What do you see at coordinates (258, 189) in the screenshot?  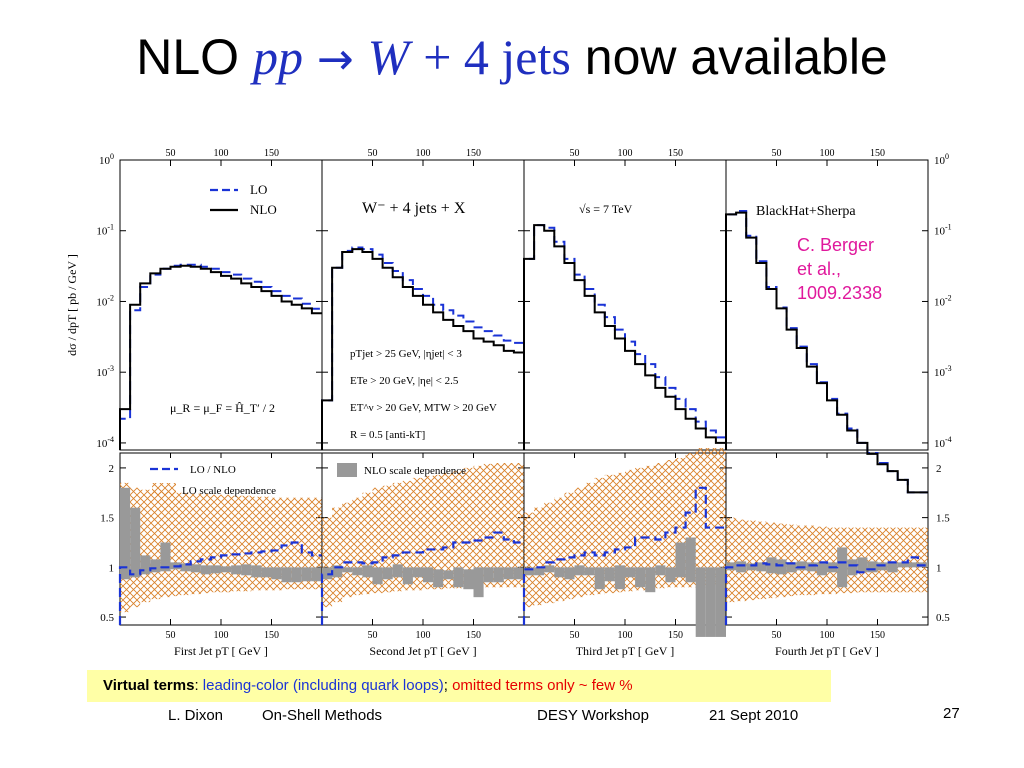 I see `legend-lo-label: LO` at bounding box center [258, 189].